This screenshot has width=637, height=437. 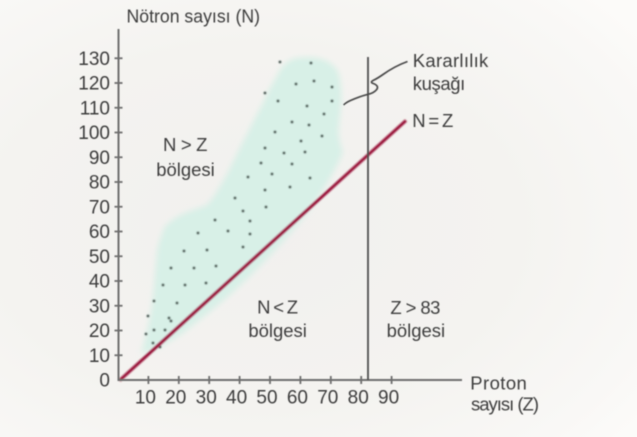 I want to click on svg-text: N = Z, so click(x=432, y=120).